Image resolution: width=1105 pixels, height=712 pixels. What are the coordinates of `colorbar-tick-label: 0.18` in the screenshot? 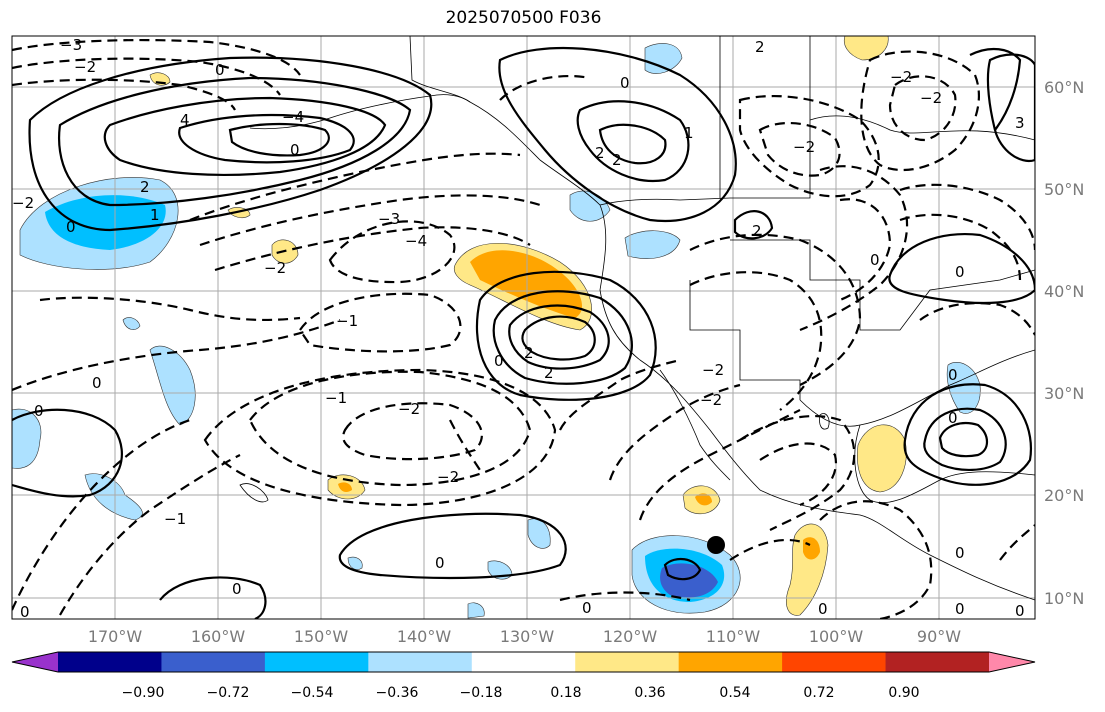 It's located at (565, 693).